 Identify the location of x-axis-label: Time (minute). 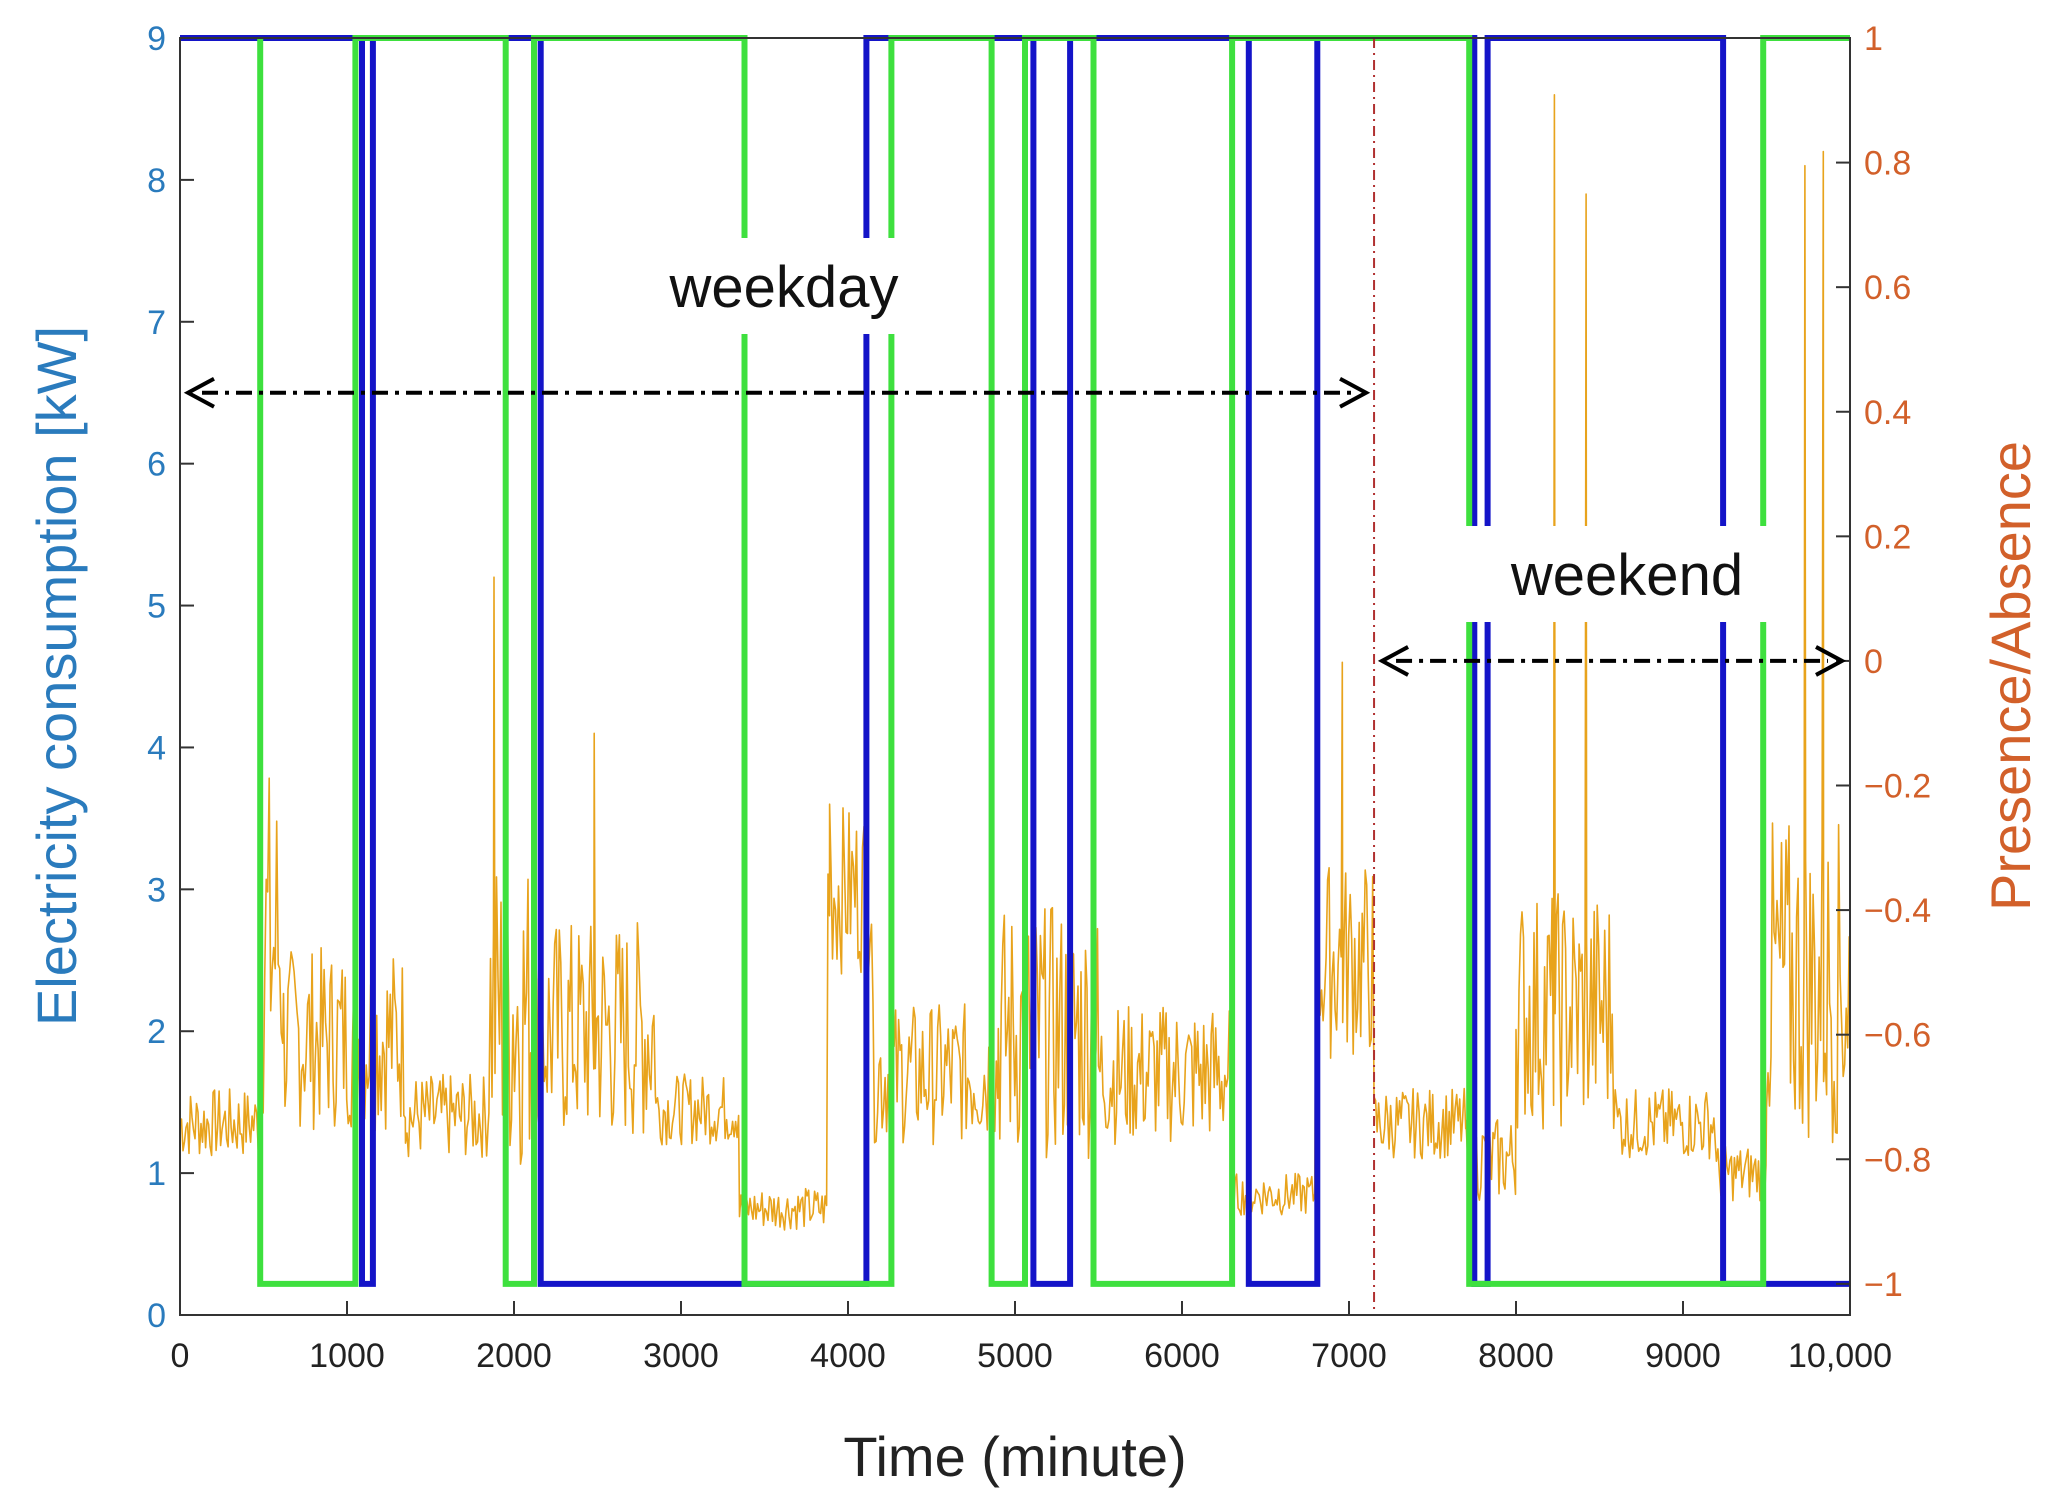
(1014, 1456).